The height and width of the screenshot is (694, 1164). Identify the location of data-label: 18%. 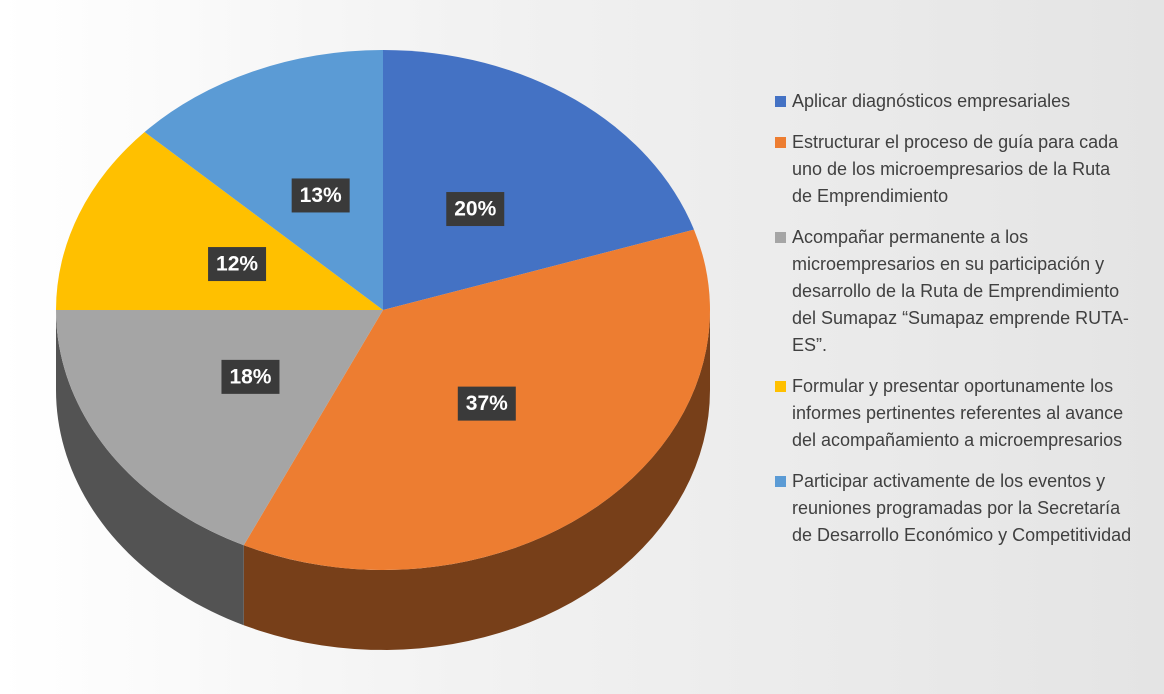
(250, 376).